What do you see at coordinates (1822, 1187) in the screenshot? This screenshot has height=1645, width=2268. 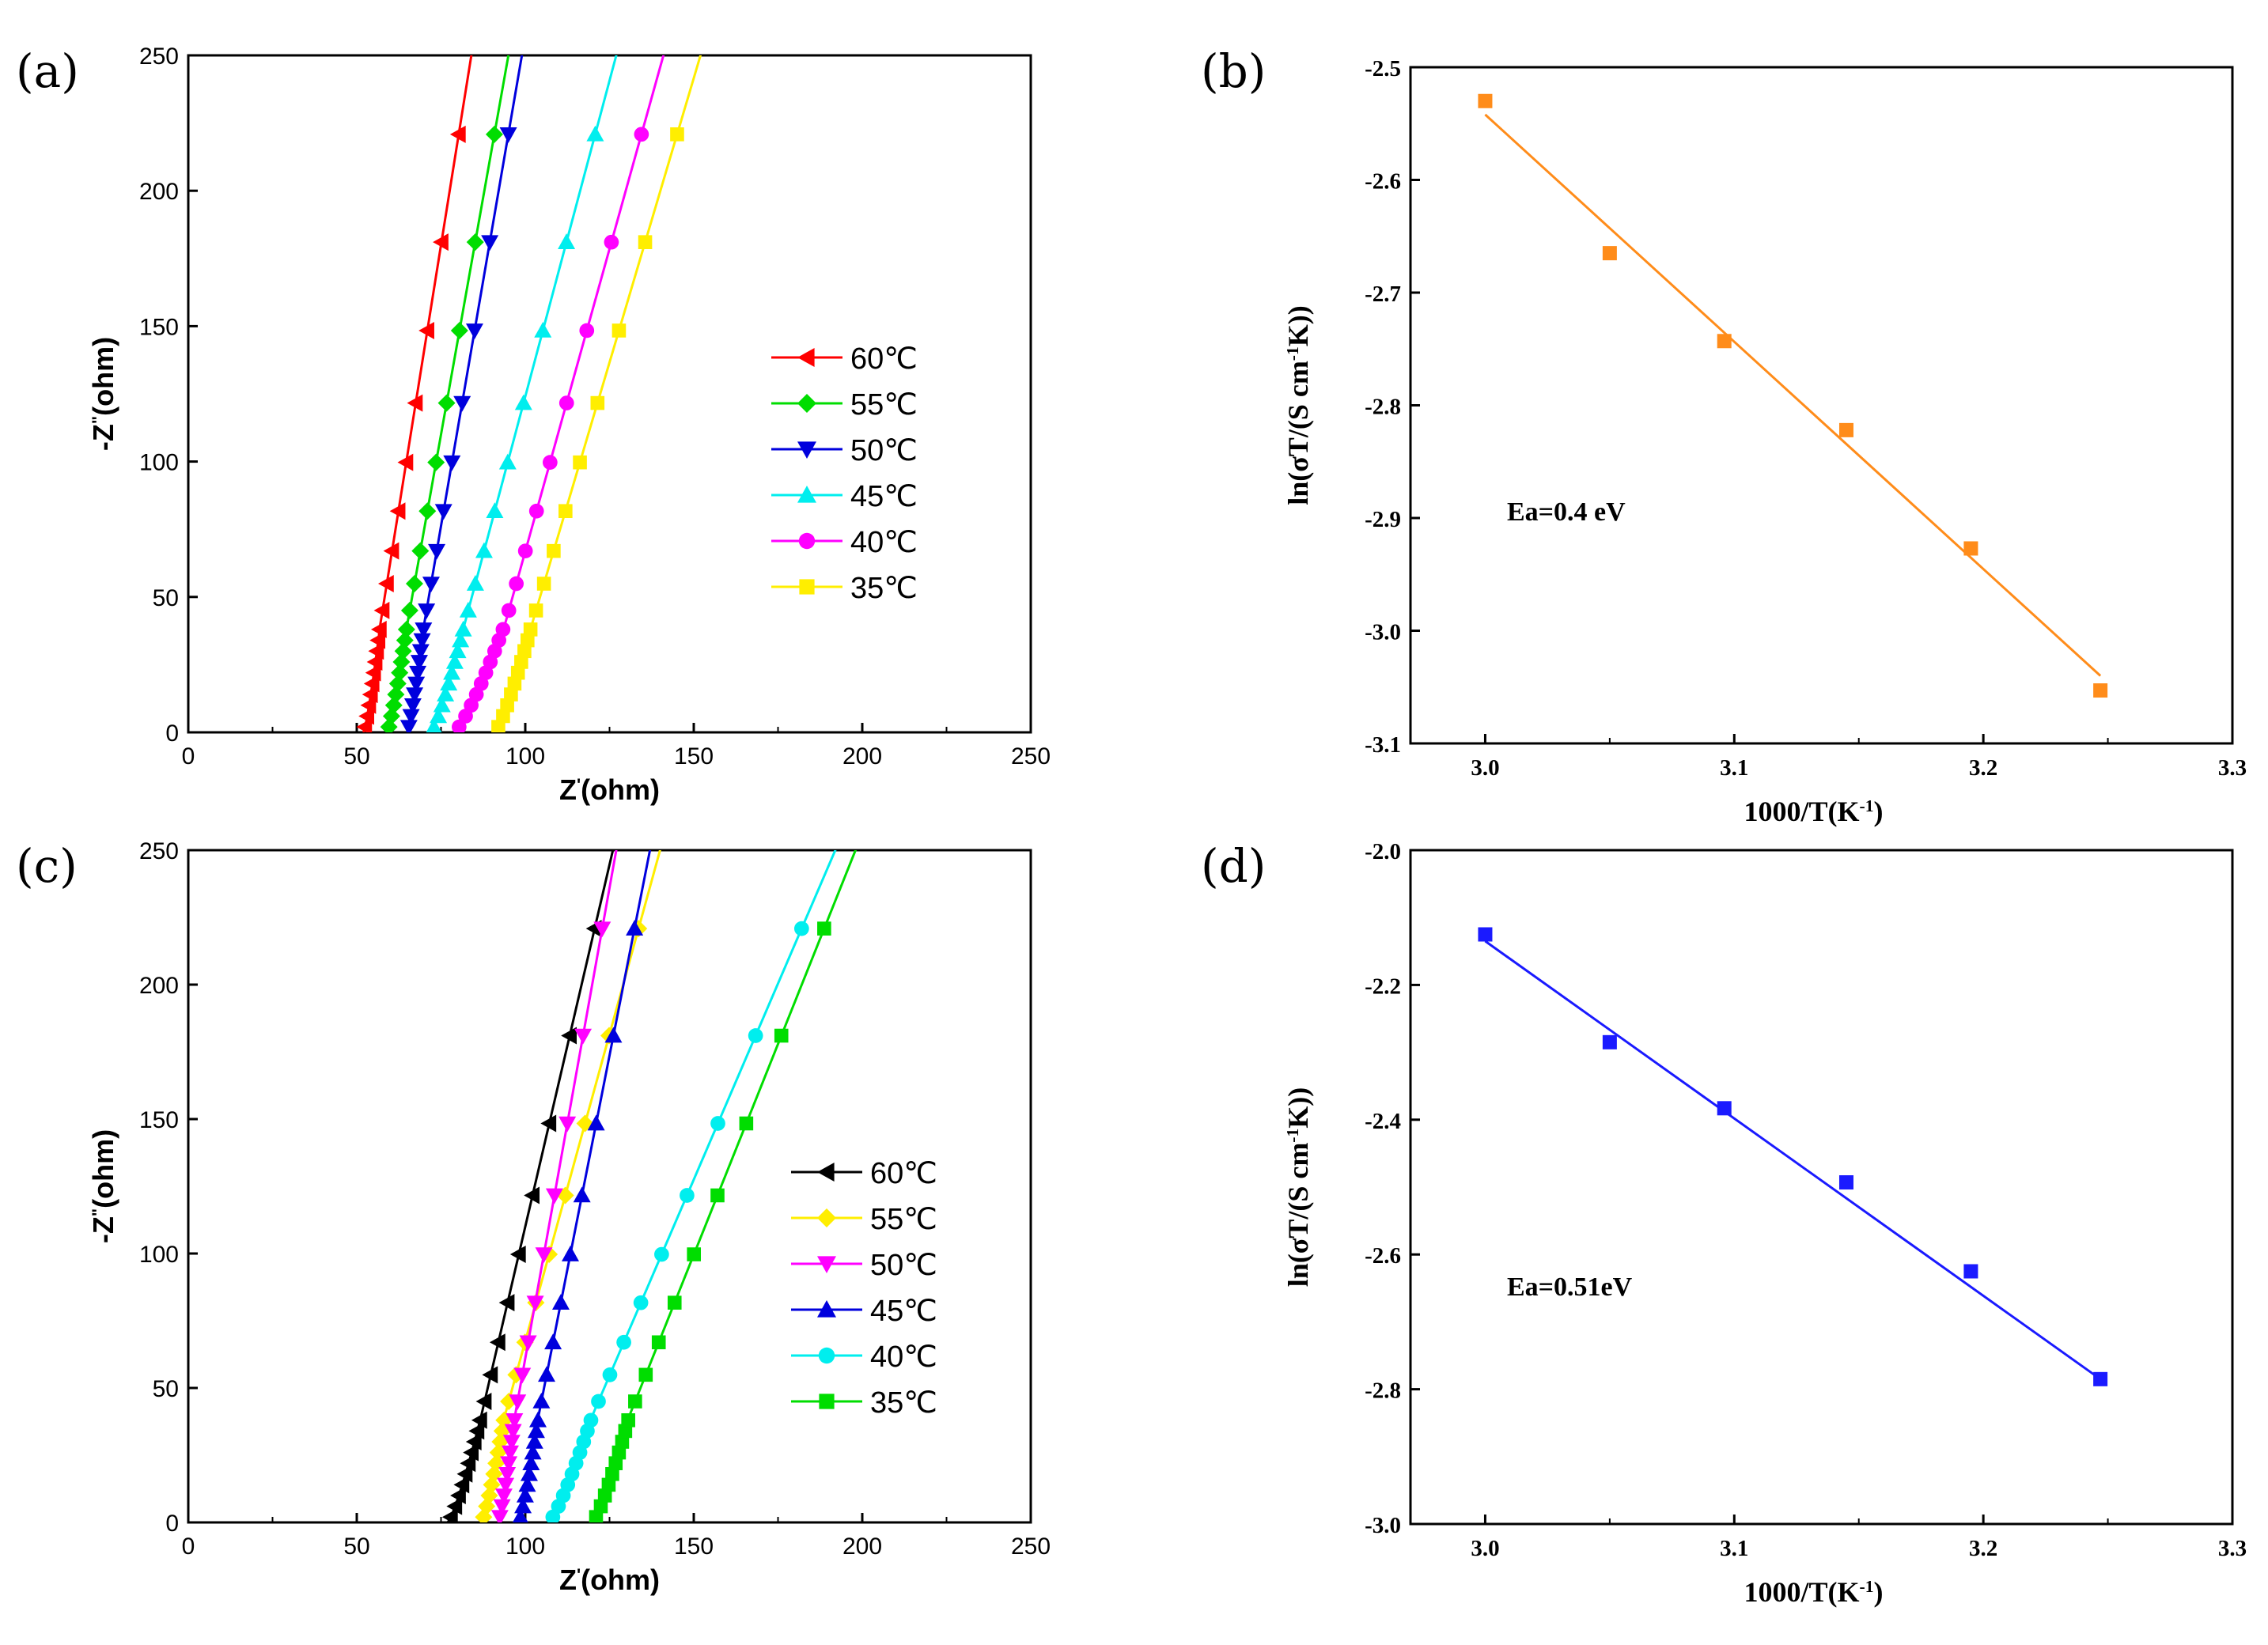 I see `plot-frame` at bounding box center [1822, 1187].